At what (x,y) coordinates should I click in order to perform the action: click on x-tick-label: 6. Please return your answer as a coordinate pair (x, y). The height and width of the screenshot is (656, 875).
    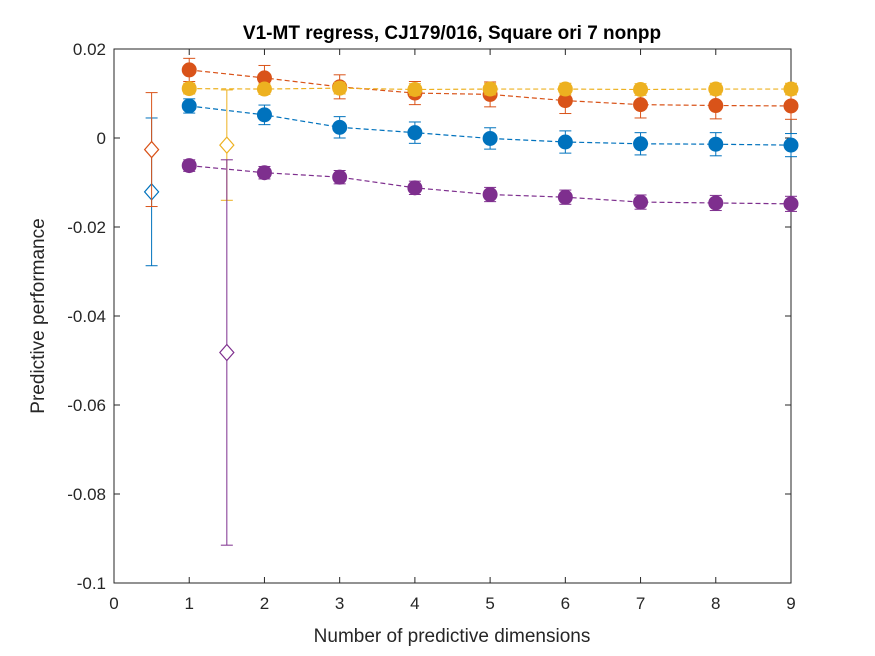
    Looking at the image, I should click on (565, 603).